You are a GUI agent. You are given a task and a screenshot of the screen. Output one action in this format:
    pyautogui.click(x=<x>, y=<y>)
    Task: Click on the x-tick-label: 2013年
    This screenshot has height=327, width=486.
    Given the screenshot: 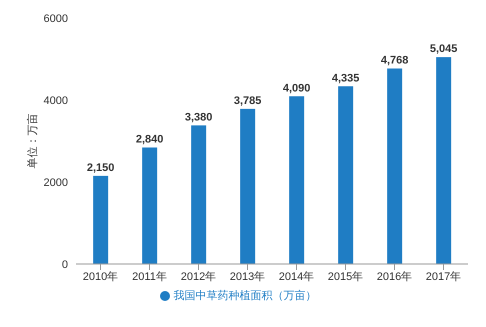 What is the action you would take?
    pyautogui.click(x=248, y=276)
    